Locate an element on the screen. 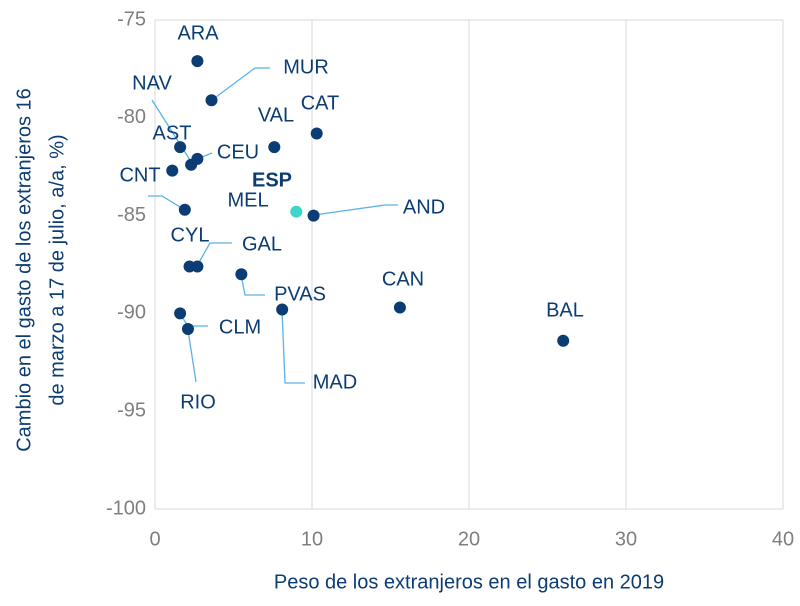 The width and height of the screenshot is (800, 606). x-tick-label: 30 is located at coordinates (626, 539).